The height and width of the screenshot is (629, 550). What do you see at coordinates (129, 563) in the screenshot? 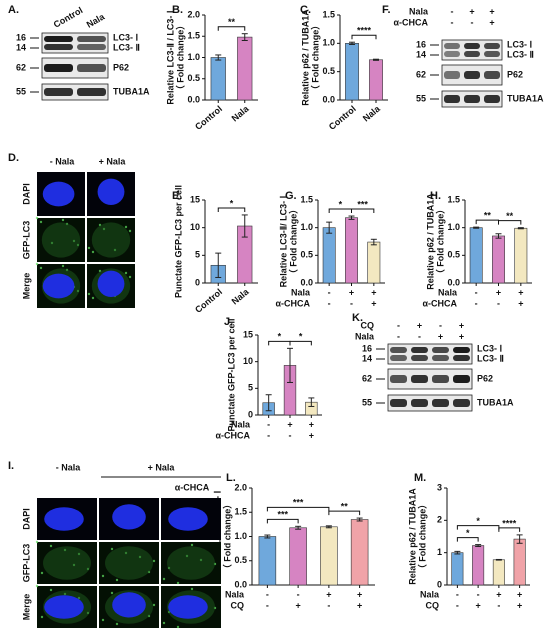
I see `cell-body` at bounding box center [129, 563].